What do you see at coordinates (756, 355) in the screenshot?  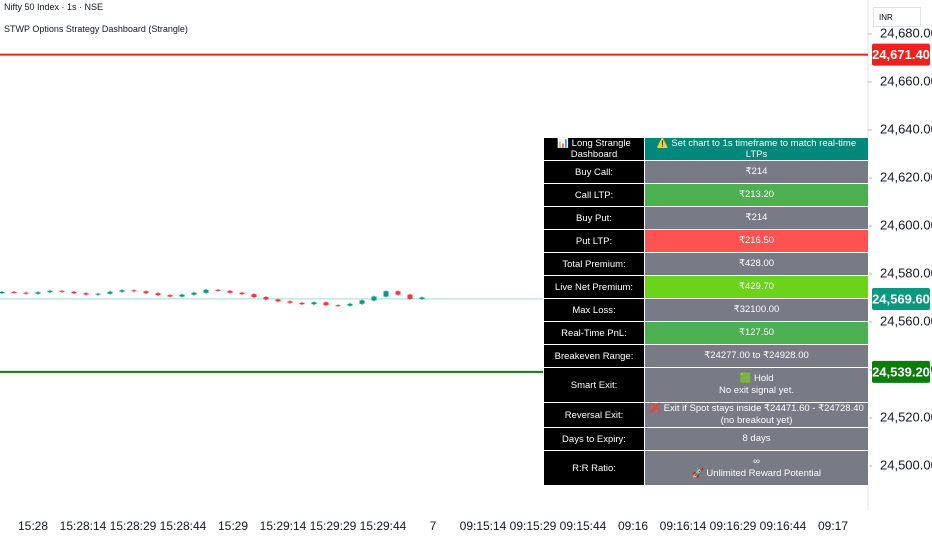 I see `value-line: ₹24277.00 to ₹24928.00` at bounding box center [756, 355].